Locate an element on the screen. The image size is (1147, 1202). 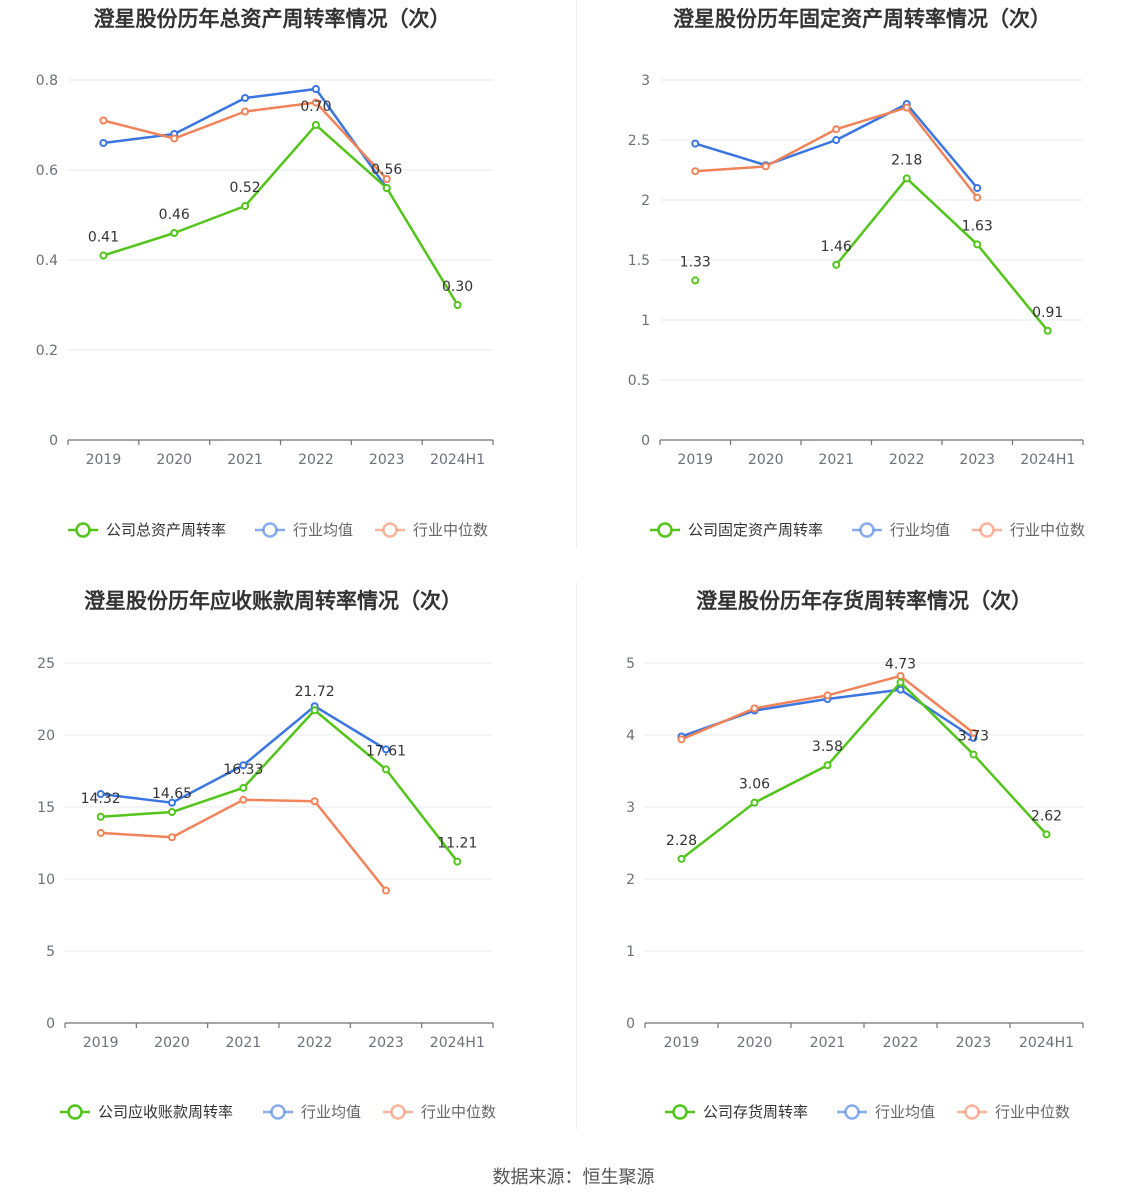
series-line-company is located at coordinates (279, 785).